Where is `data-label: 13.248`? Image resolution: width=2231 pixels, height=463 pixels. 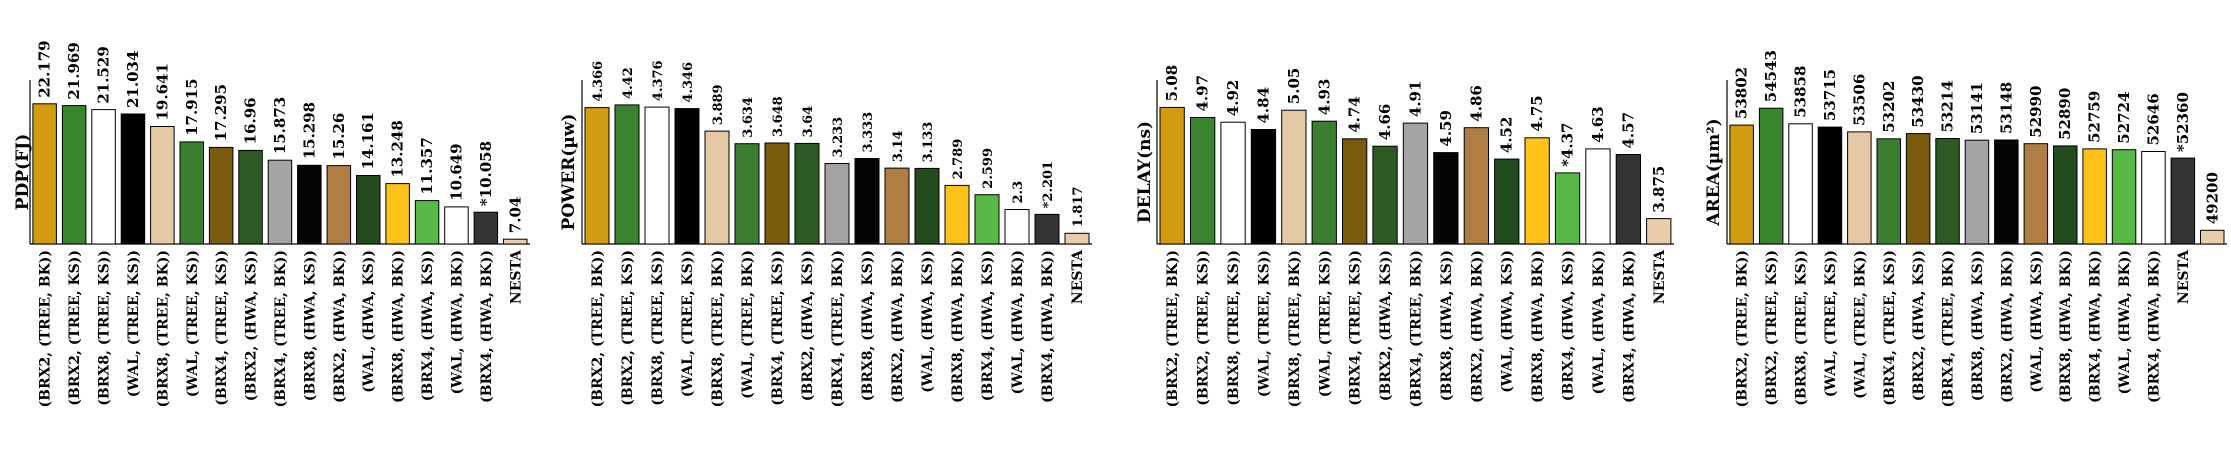 data-label: 13.248 is located at coordinates (398, 148).